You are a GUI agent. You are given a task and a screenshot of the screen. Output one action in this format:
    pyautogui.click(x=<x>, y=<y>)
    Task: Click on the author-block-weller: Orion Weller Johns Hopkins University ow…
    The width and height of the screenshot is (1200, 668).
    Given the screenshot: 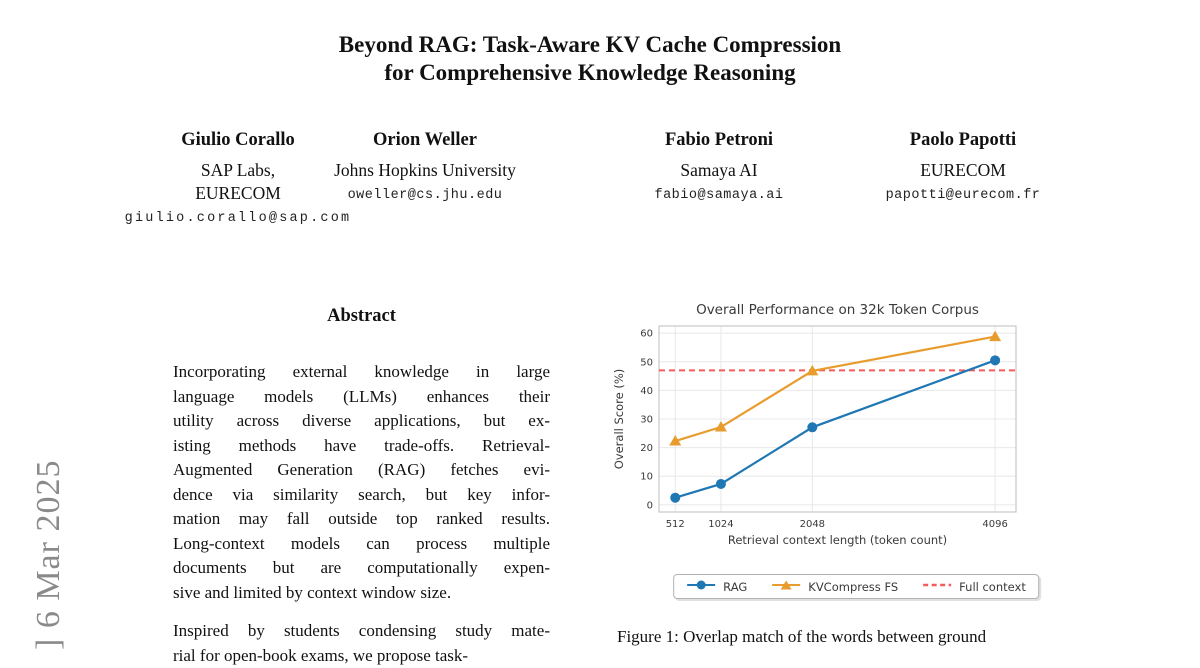 What is the action you would take?
    pyautogui.click(x=425, y=167)
    